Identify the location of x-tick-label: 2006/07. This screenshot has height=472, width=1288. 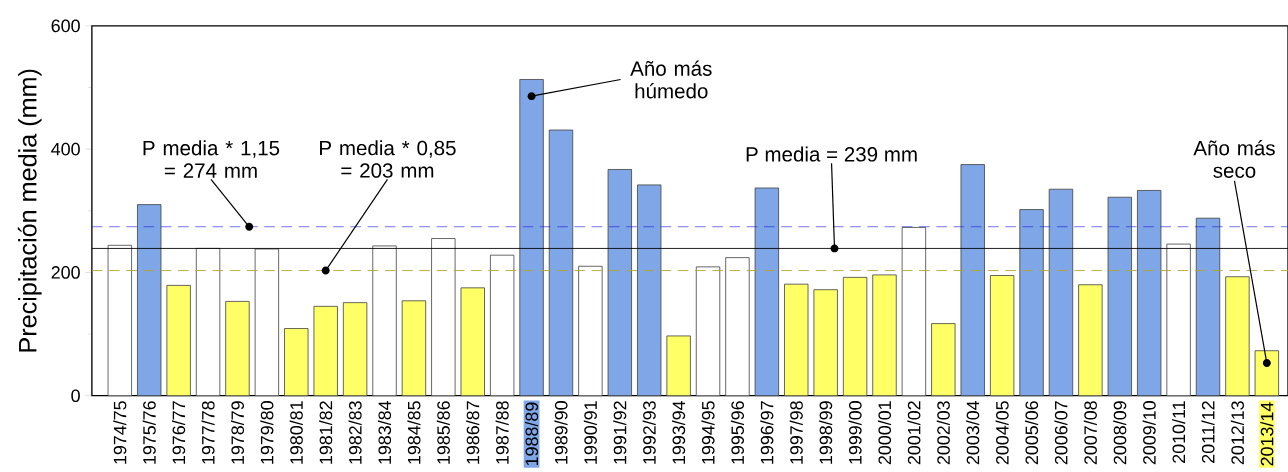
(1061, 433).